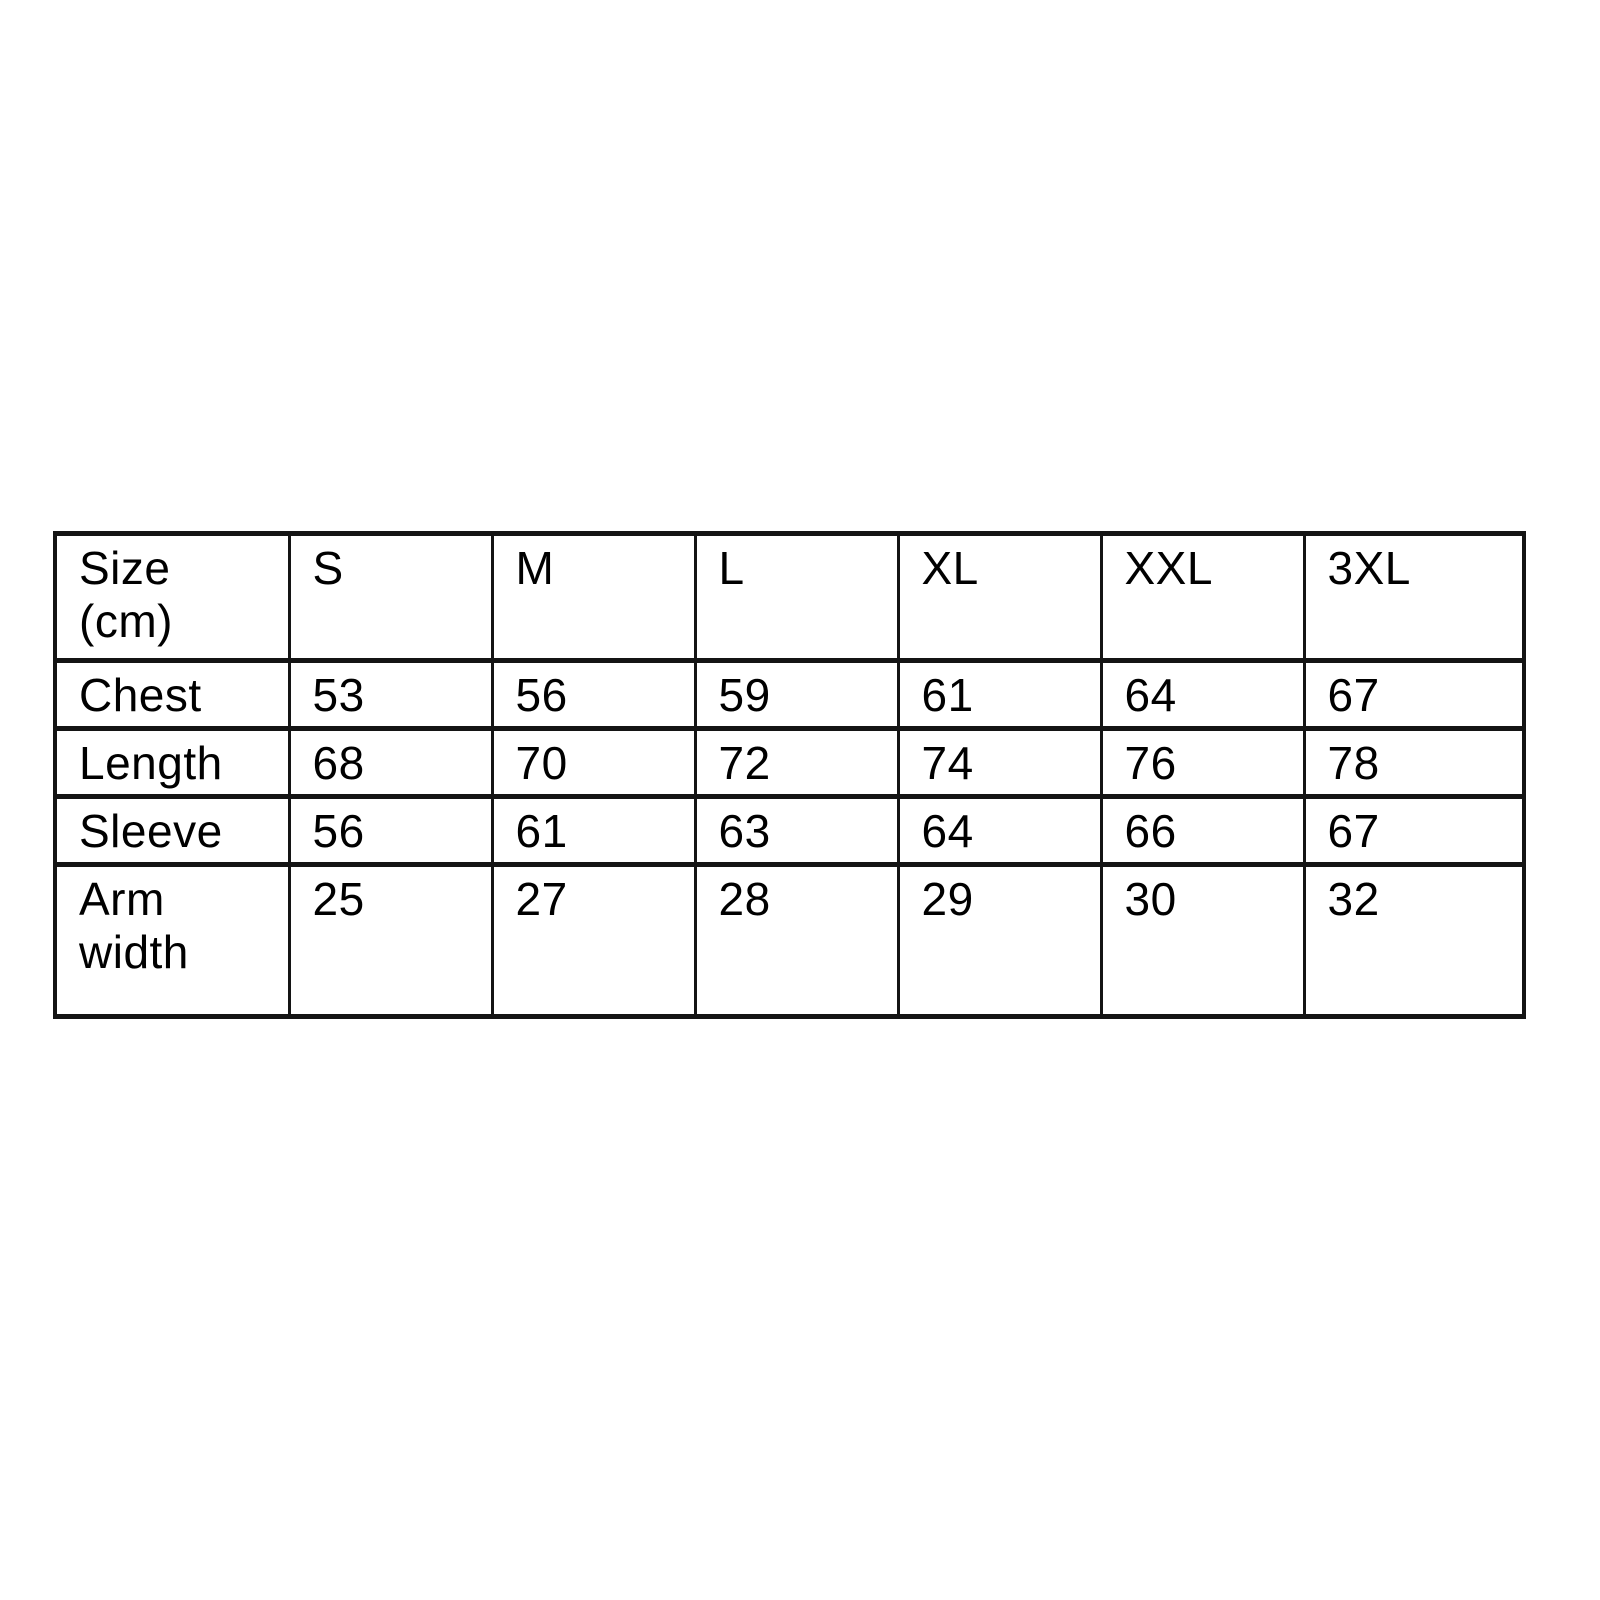 This screenshot has width=1600, height=1600. What do you see at coordinates (1414, 830) in the screenshot?
I see `sleeve-value-3xl: 67` at bounding box center [1414, 830].